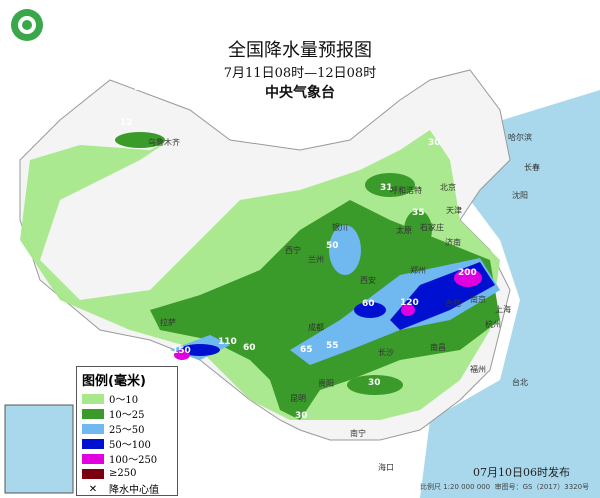  Describe the element at coordinates (114, 381) in the screenshot. I see `legend-title: 图例(毫米)` at that location.